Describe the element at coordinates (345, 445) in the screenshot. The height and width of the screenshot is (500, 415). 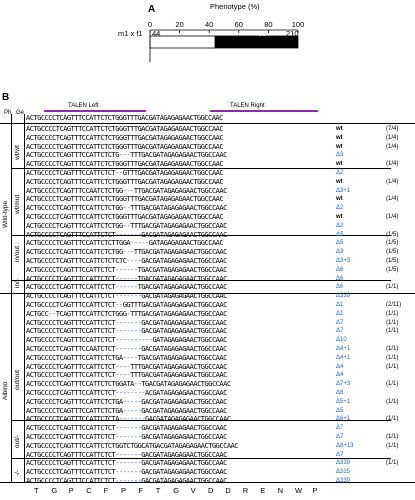
I see `genotype-label: Δ8+13` at that location.